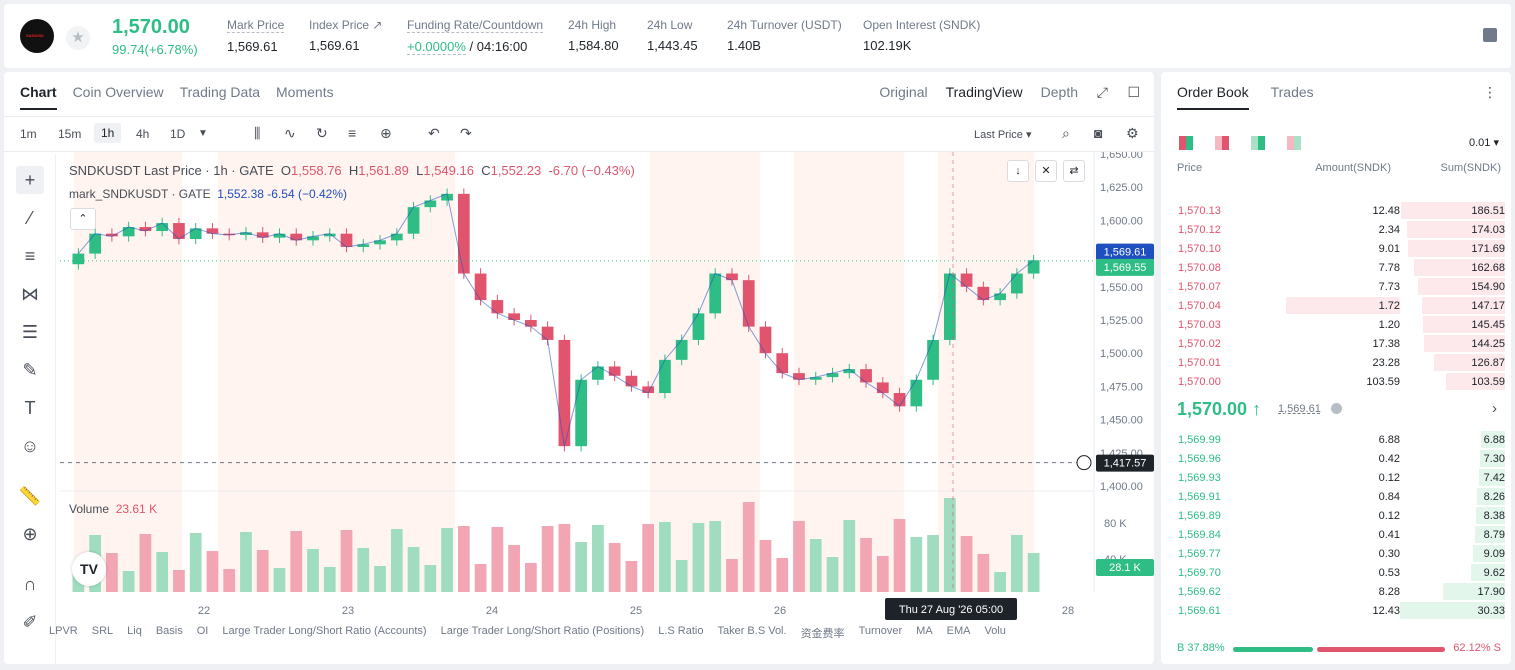  What do you see at coordinates (30, 332) in the screenshot?
I see `fib-icon: ☰` at bounding box center [30, 332].